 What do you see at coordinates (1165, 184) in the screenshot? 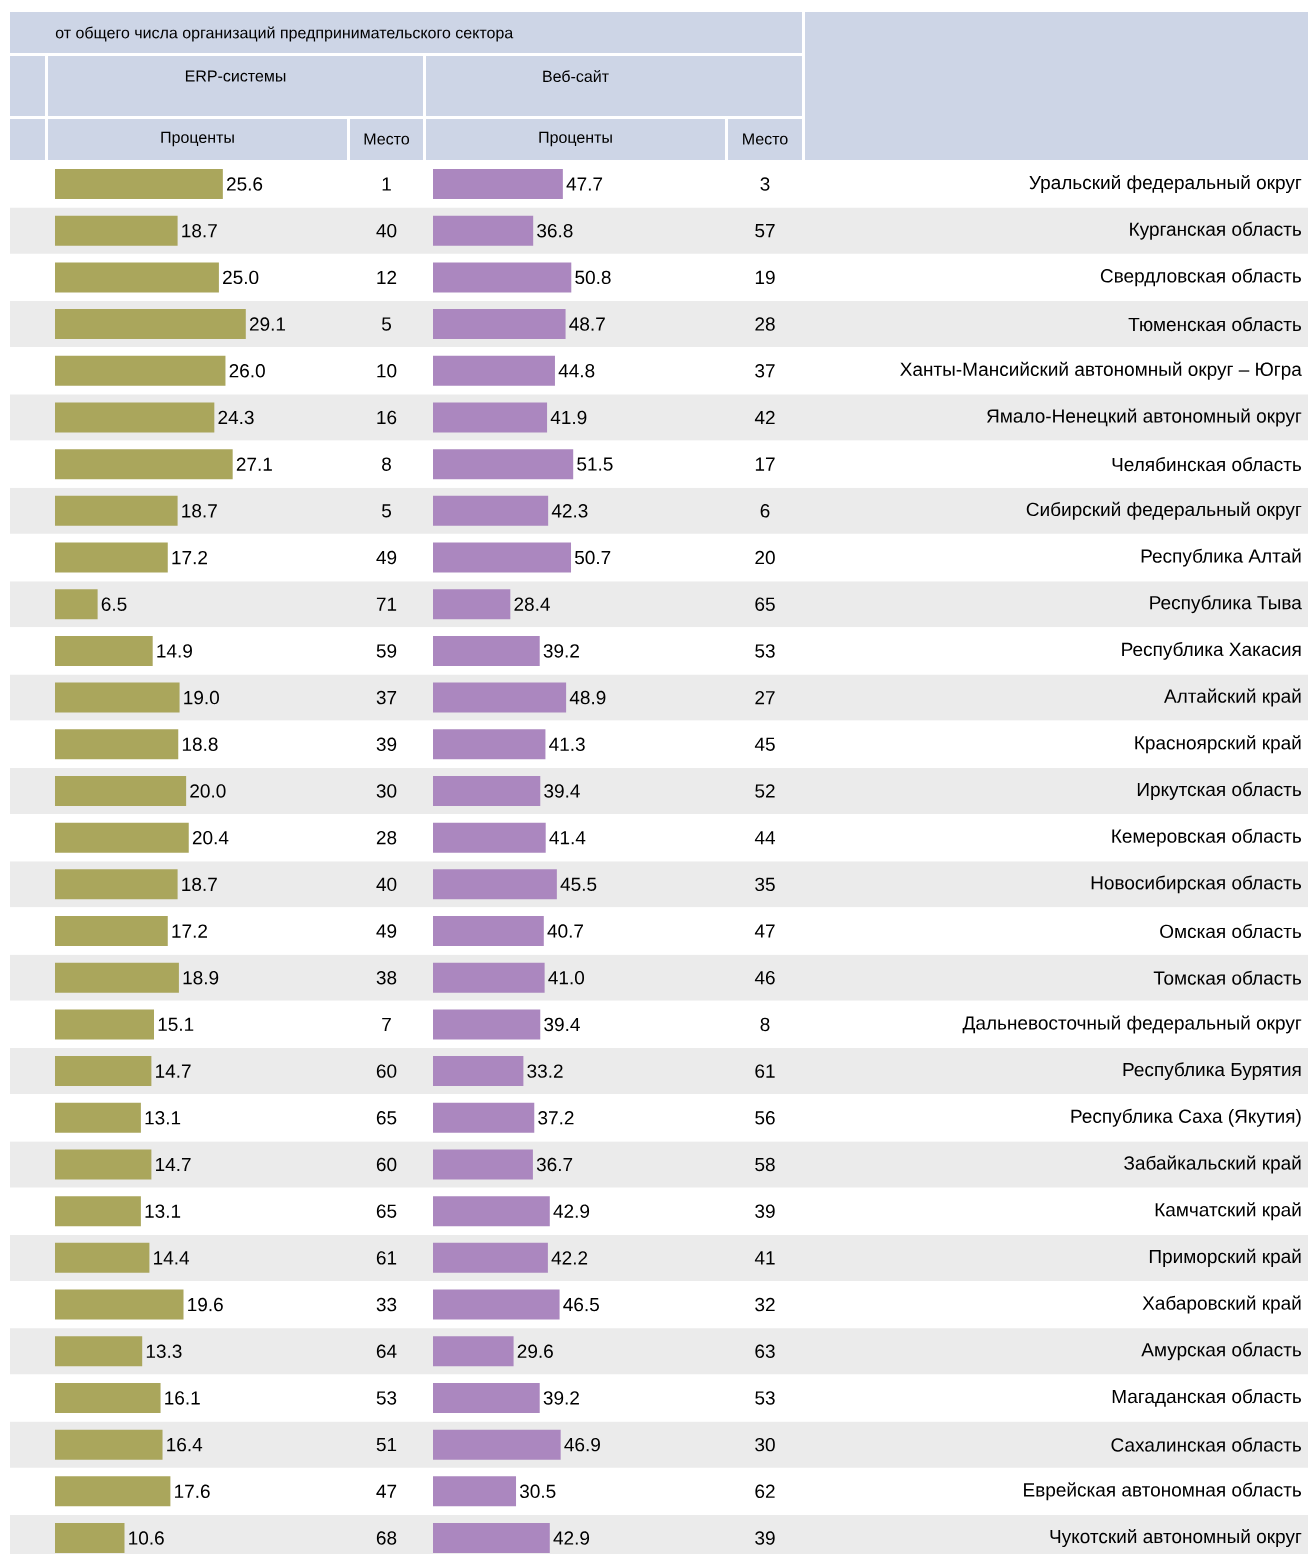
I see `y-tick-label: Уральский федеральный округ` at bounding box center [1165, 184].